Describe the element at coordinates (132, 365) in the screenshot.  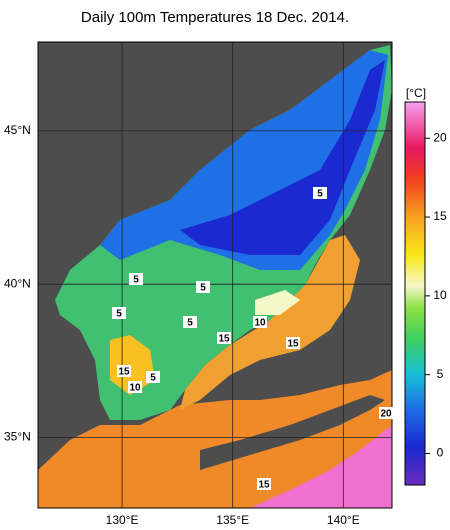
I see `ulleung-eddy` at that location.